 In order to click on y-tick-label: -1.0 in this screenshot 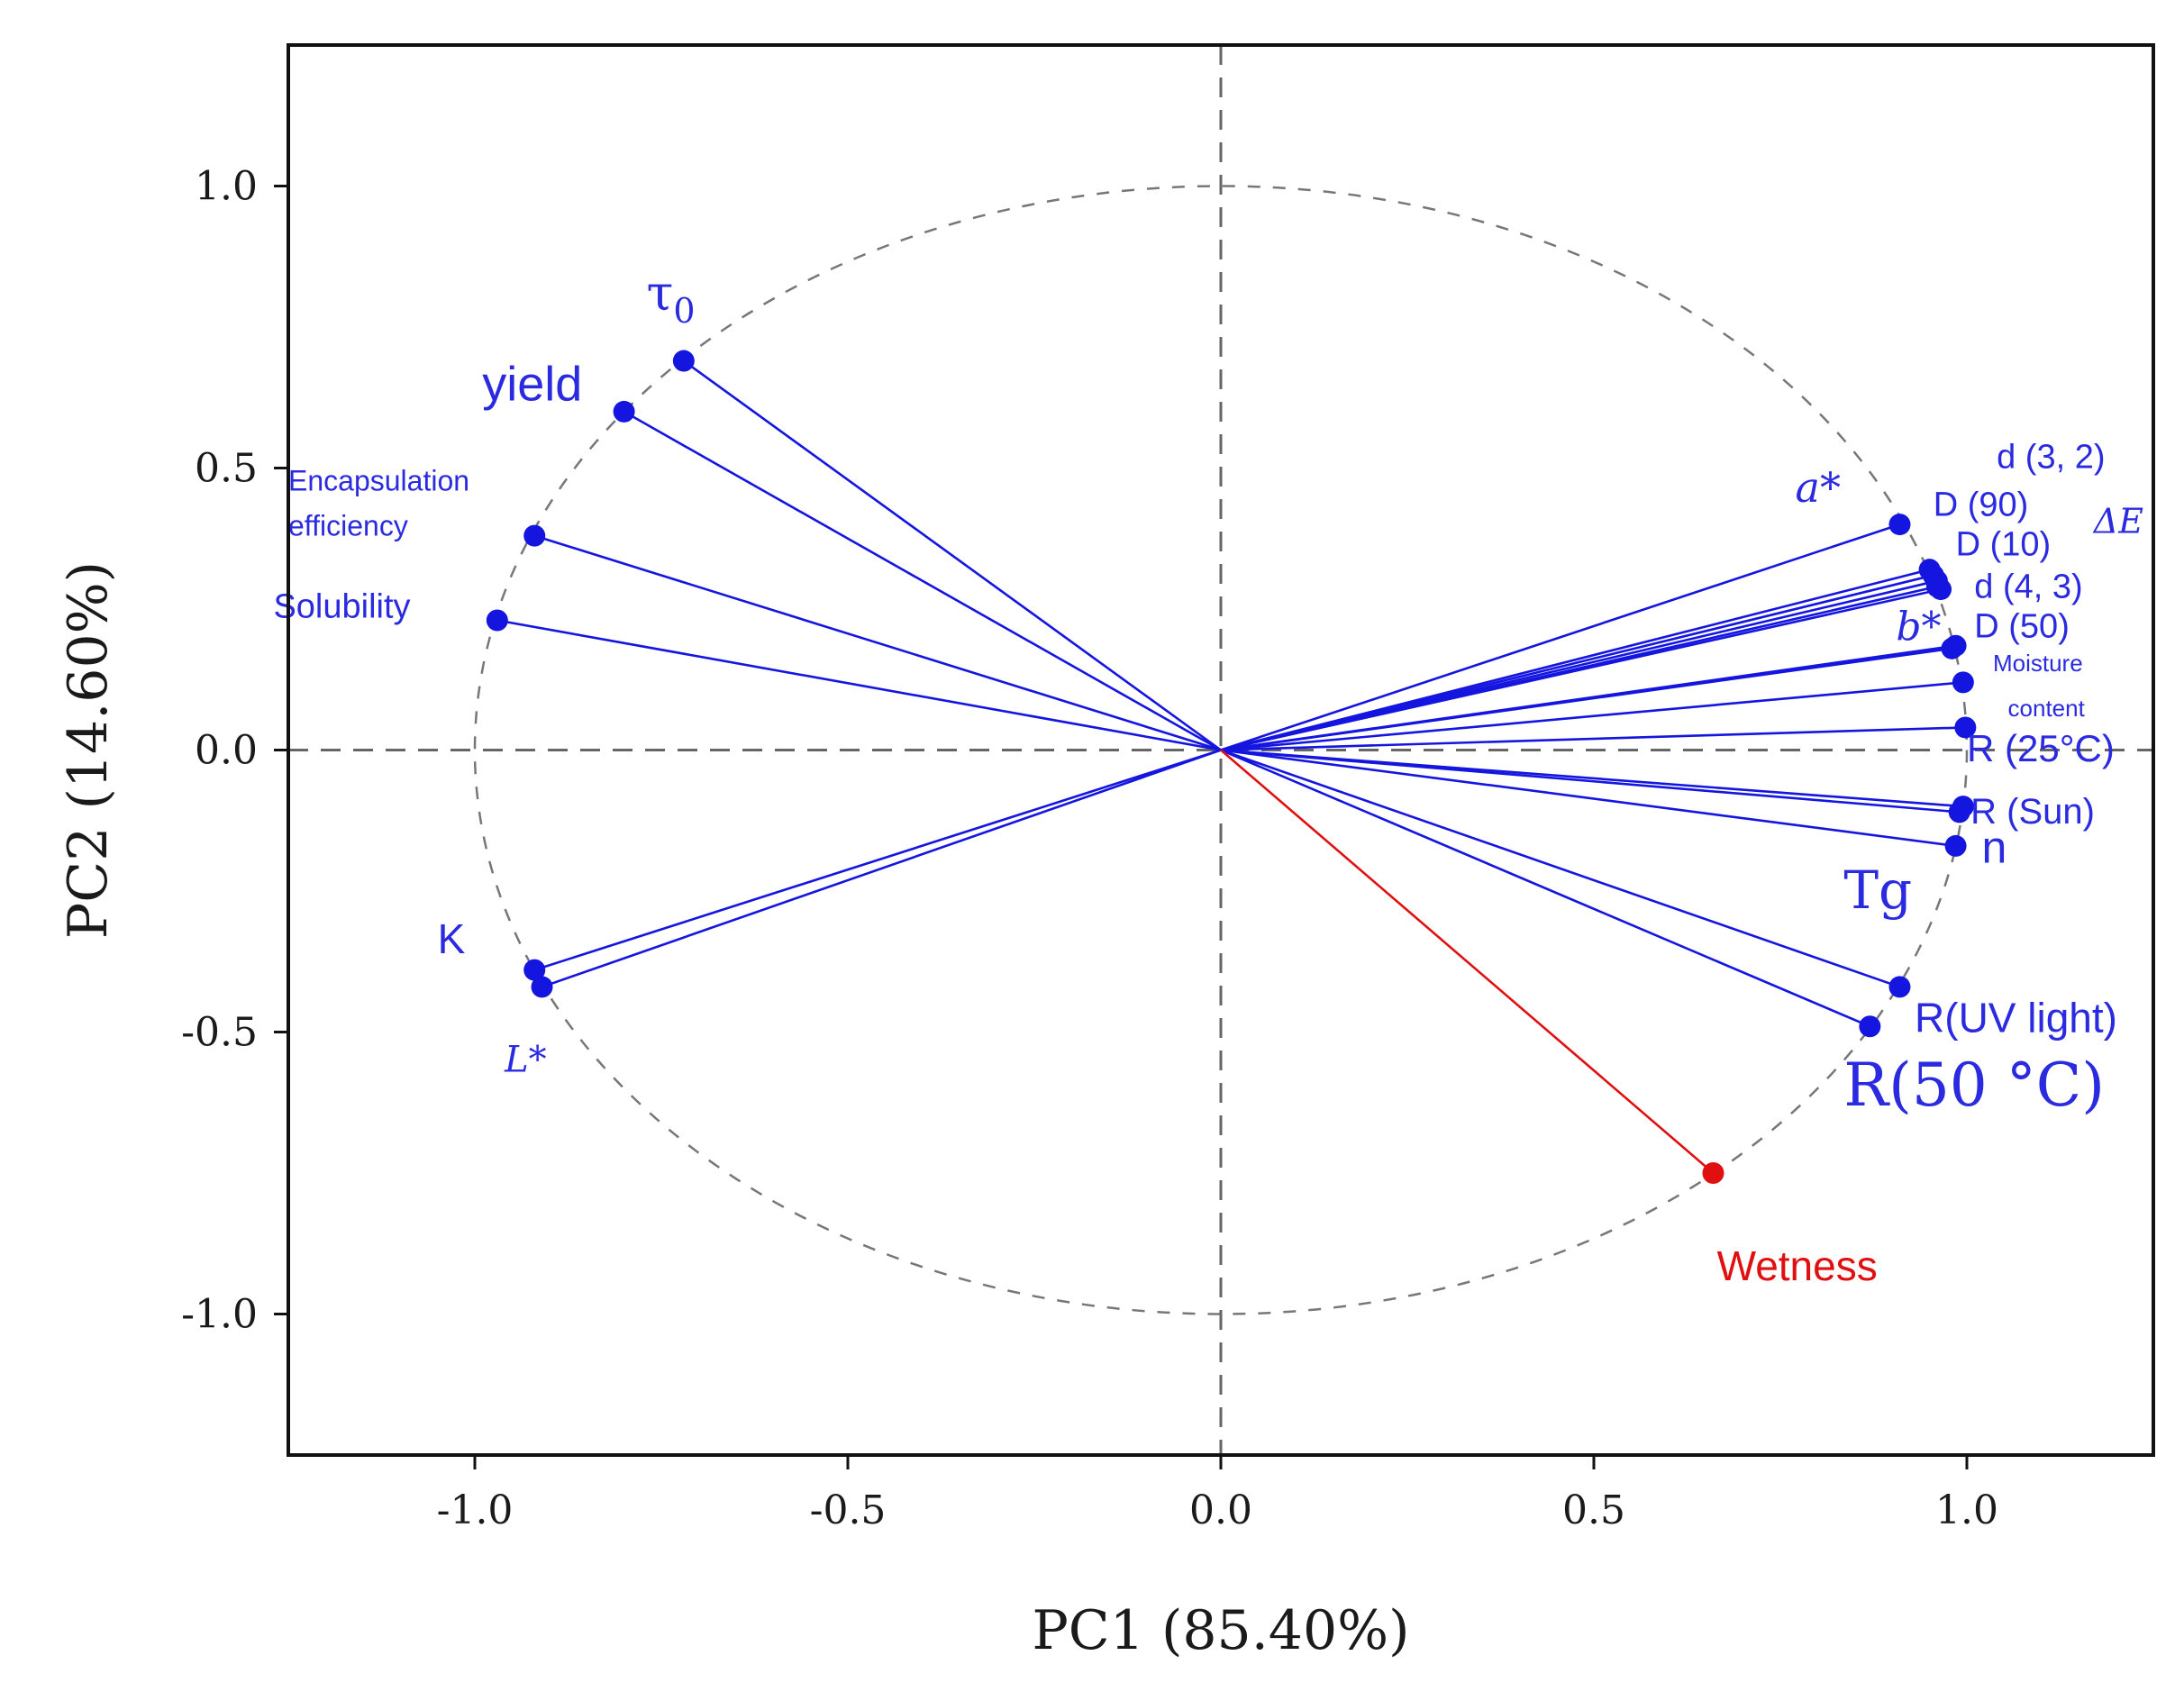, I will do `click(219, 1315)`.